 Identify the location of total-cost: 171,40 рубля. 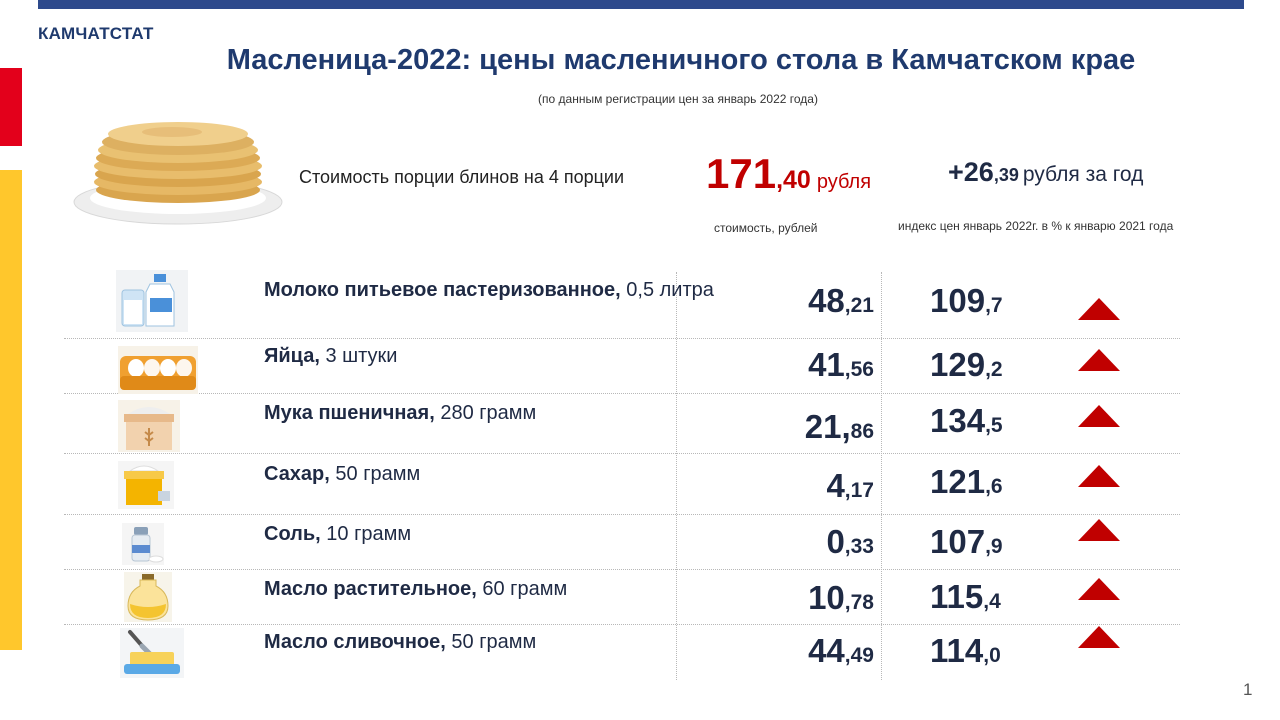
(788, 174).